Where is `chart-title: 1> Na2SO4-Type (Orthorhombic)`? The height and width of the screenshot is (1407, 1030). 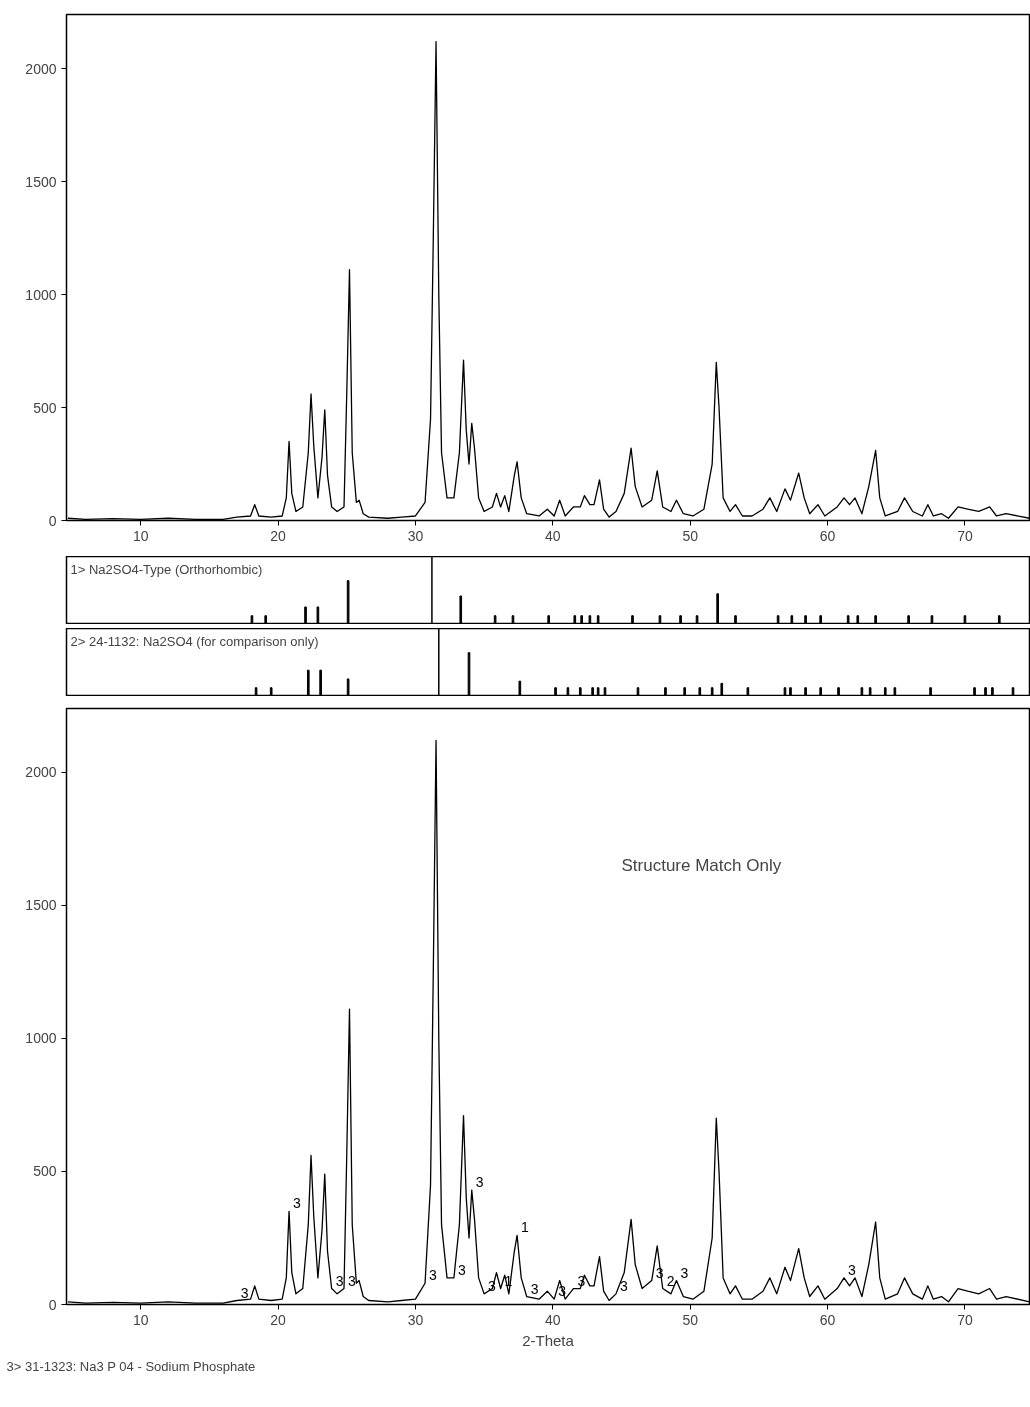 chart-title: 1> Na2SO4-Type (Orthorhombic) is located at coordinates (166, 569).